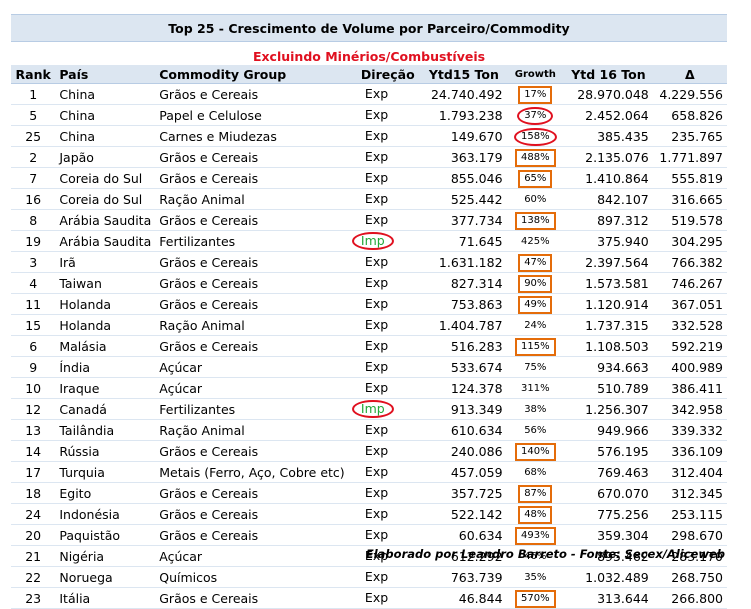 The width and height of the screenshot is (751, 609). What do you see at coordinates (464, 115) in the screenshot?
I see `cell-ytd15: 1.793.238` at bounding box center [464, 115].